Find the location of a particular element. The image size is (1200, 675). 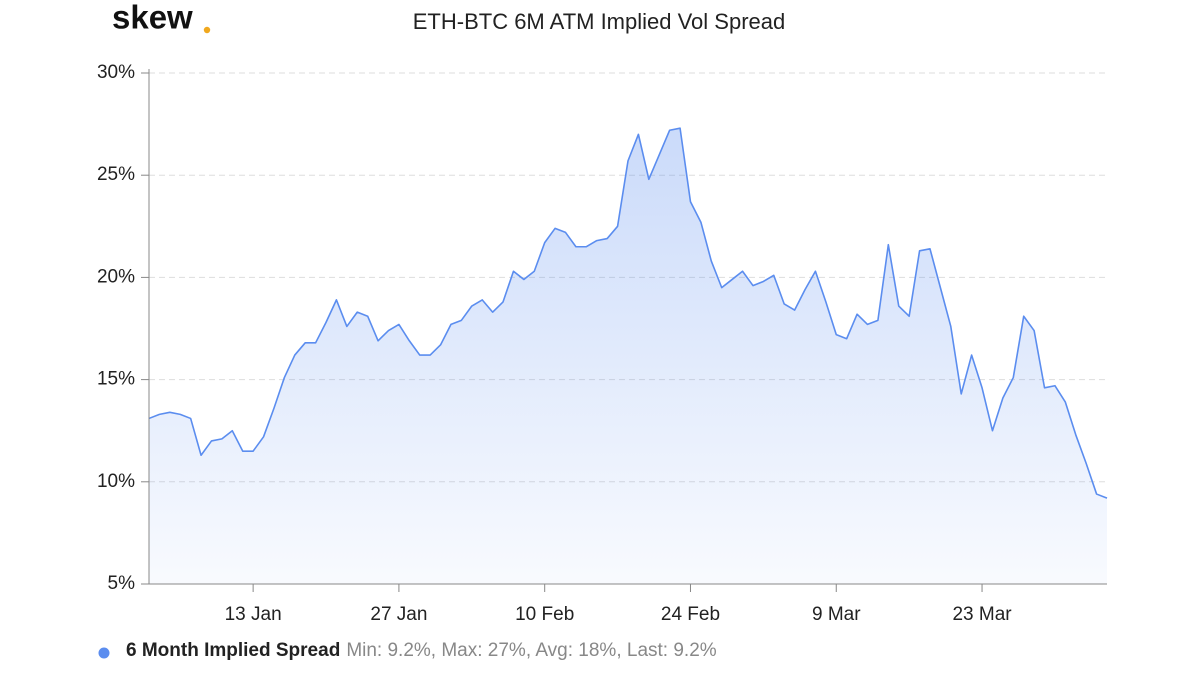

logo: skew is located at coordinates (152, 18).